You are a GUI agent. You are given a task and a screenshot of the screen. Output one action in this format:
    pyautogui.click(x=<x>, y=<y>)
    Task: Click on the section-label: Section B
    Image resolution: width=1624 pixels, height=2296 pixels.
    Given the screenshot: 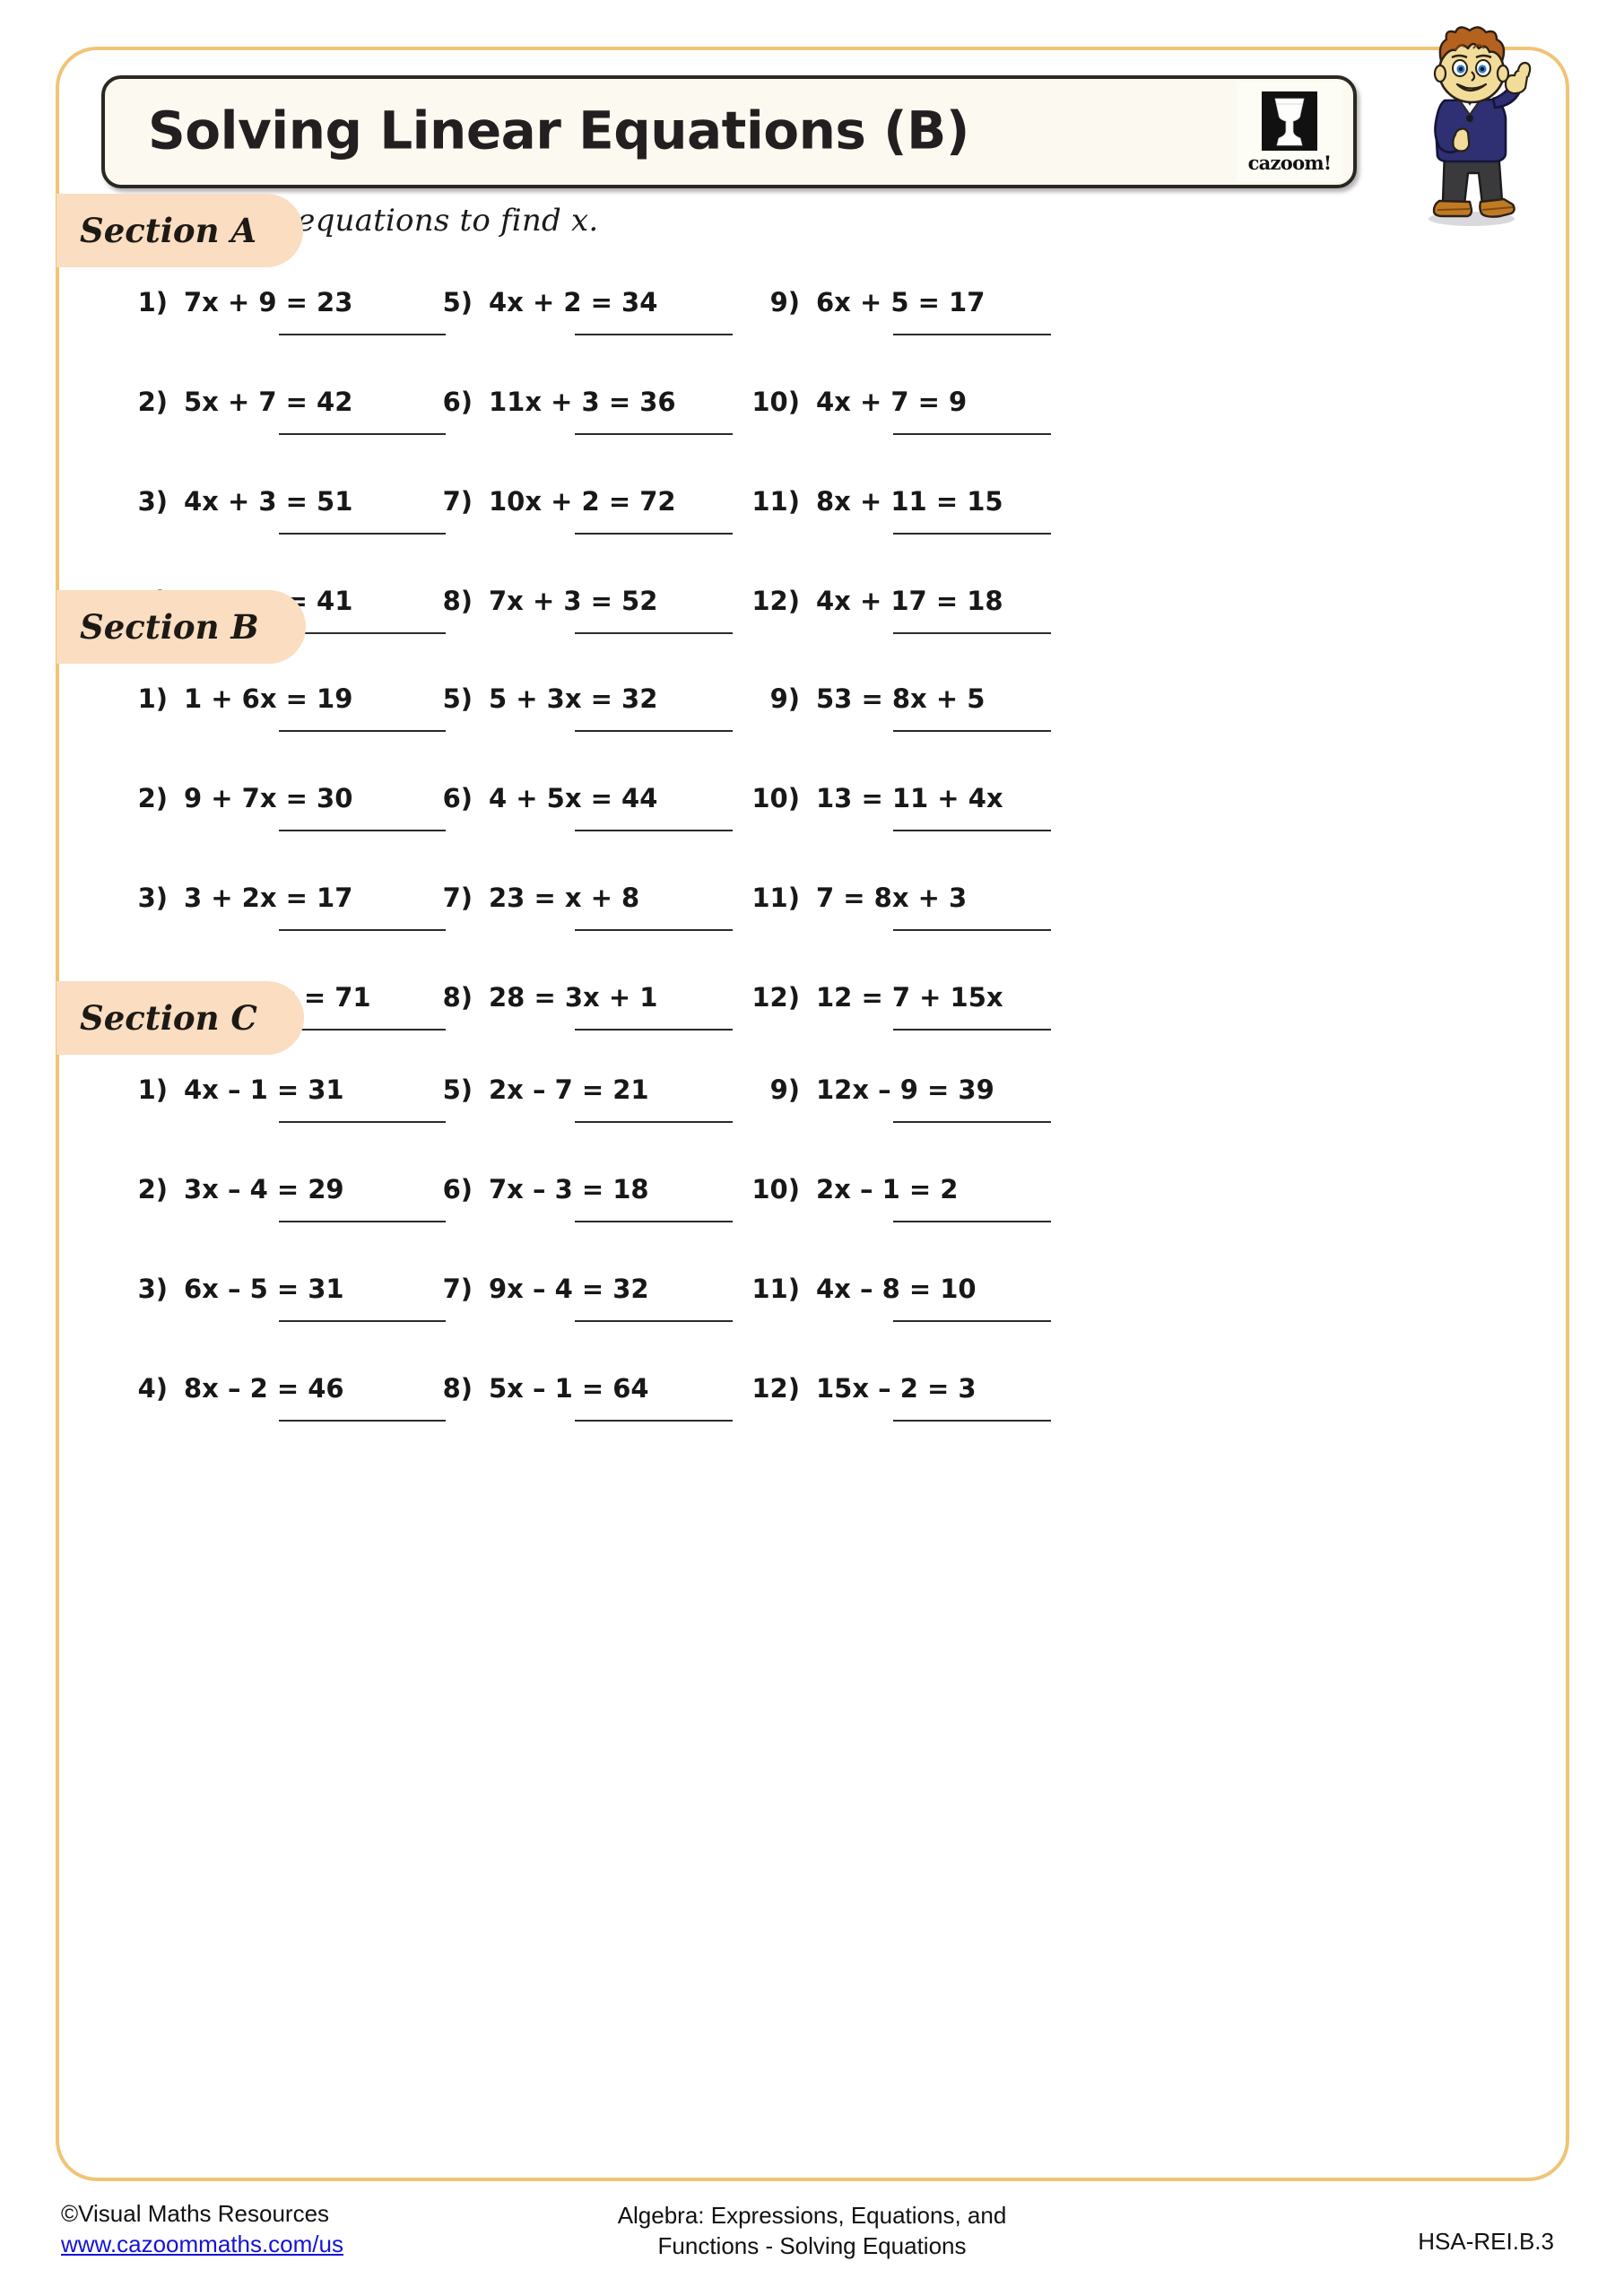 What is the action you would take?
    pyautogui.click(x=169, y=627)
    